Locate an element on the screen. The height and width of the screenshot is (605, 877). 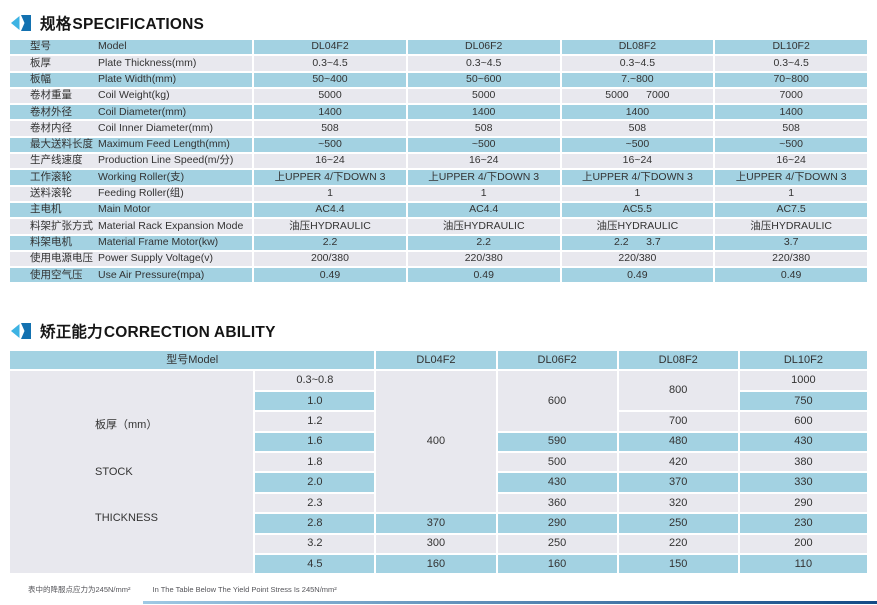
spec-row-label: 料架扩张方式 Material Rack Expansion Mode is located at coordinates (131, 226).